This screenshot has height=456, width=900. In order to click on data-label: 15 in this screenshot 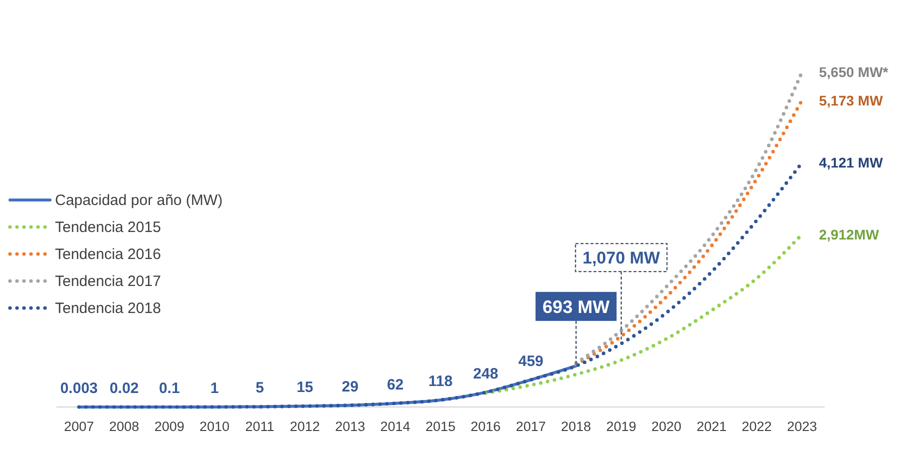, I will do `click(305, 387)`.